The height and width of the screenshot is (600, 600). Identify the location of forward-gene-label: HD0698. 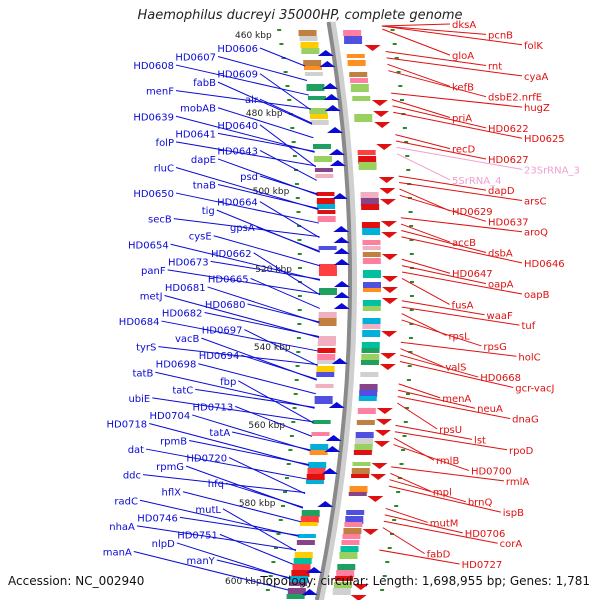
(176, 365).